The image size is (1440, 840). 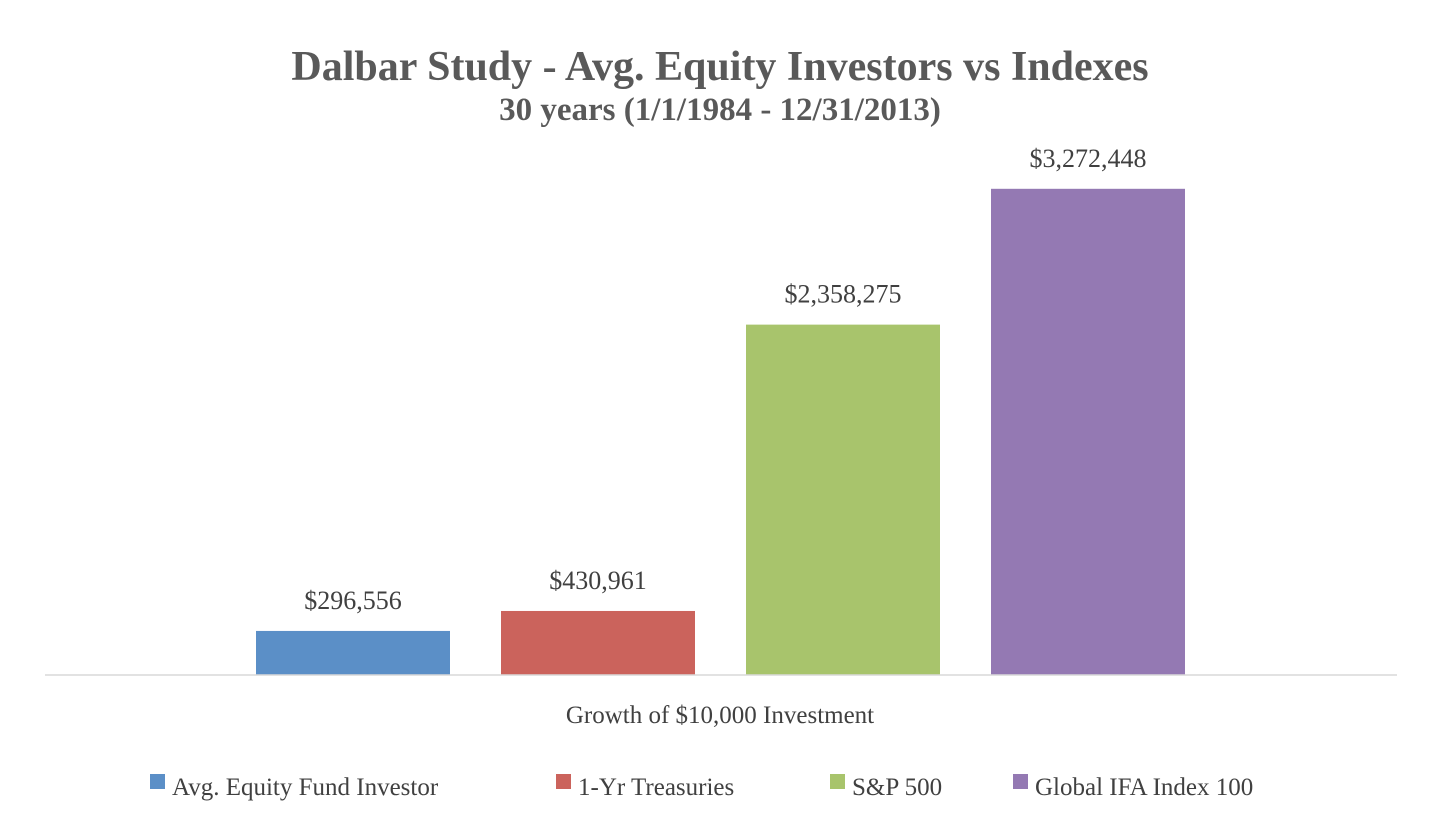 I want to click on data-label-3: $2,358,275, so click(x=843, y=294).